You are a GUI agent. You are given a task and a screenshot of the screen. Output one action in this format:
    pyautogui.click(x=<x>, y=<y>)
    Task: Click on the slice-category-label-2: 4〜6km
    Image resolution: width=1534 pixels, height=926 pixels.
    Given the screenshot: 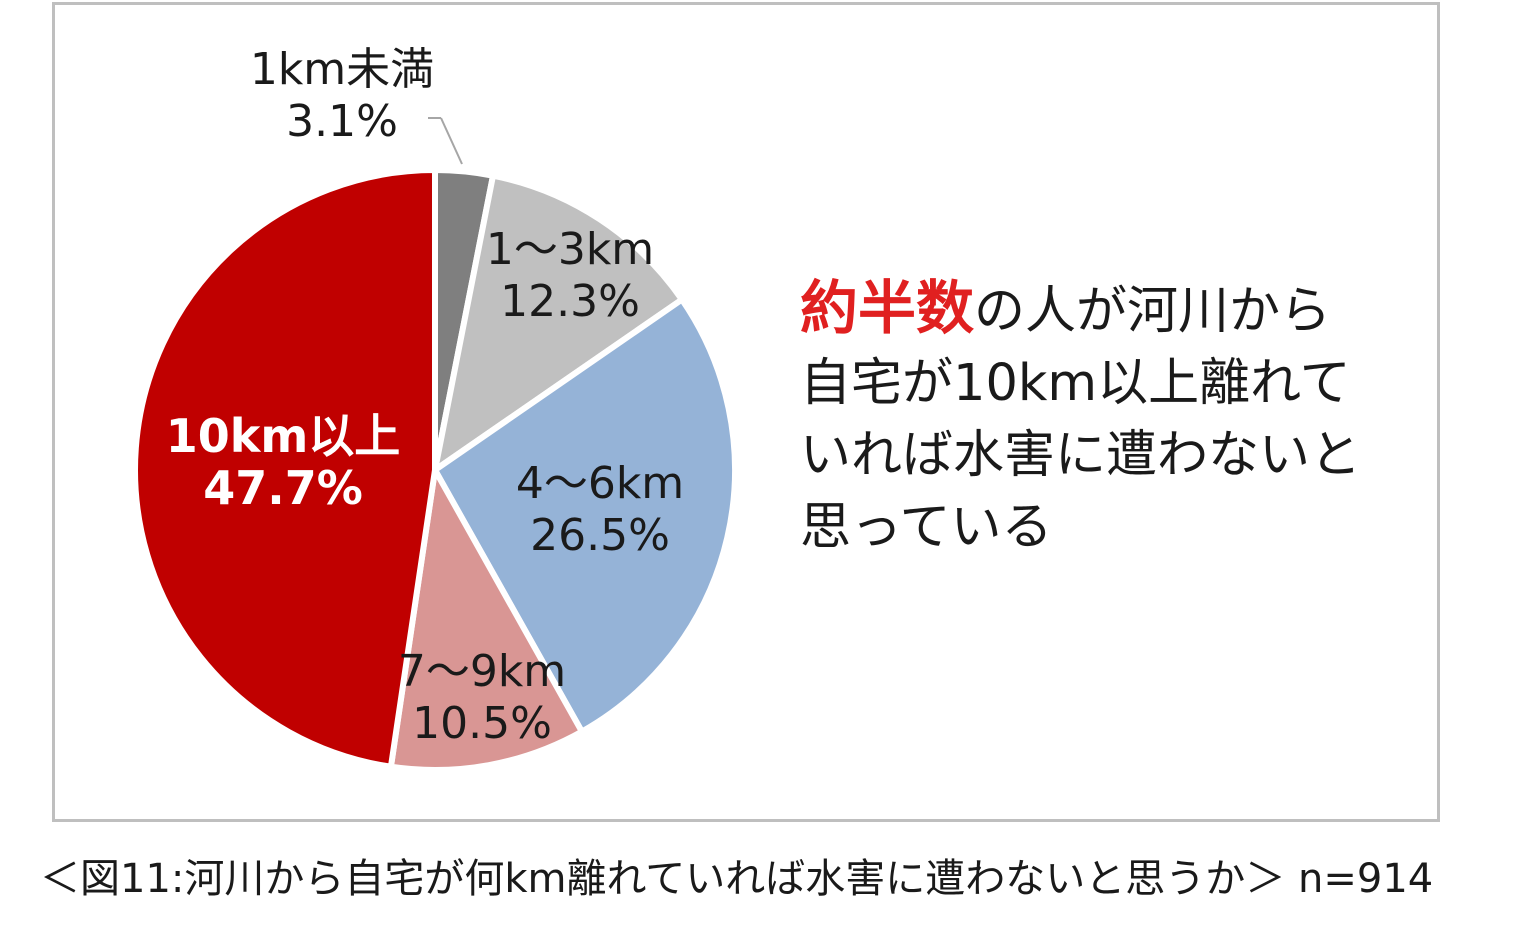 What is the action you would take?
    pyautogui.click(x=600, y=483)
    